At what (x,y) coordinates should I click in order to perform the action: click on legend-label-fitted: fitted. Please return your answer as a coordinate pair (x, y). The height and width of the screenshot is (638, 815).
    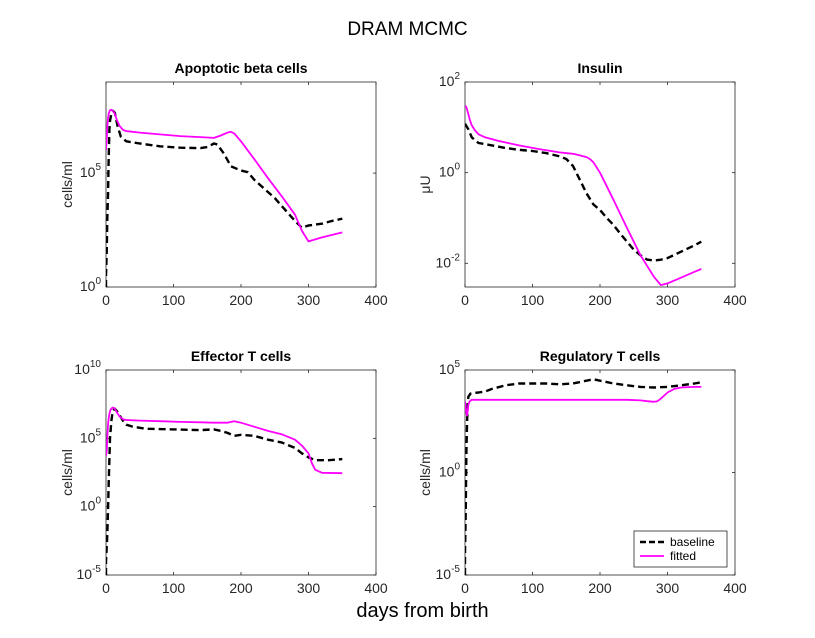
    Looking at the image, I should click on (683, 556).